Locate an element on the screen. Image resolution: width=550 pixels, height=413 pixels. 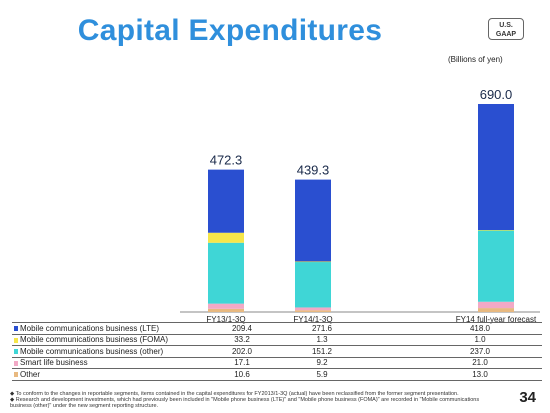
value-cell: 209.4 is located at coordinates (242, 328).